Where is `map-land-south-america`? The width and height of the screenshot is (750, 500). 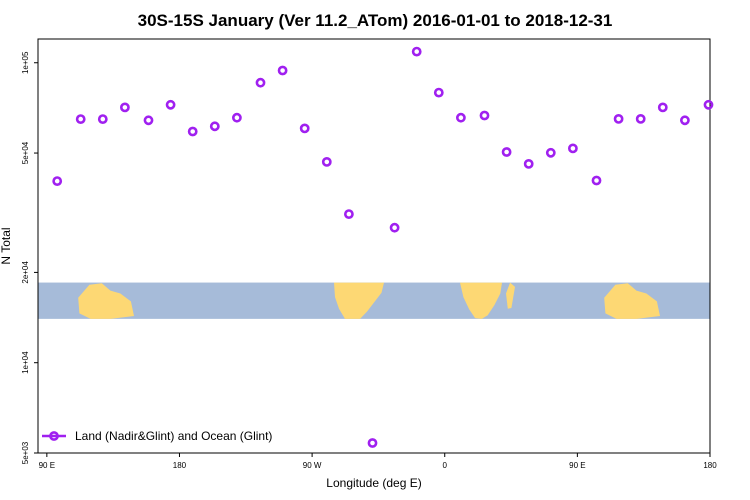
map-land-south-america is located at coordinates (359, 300).